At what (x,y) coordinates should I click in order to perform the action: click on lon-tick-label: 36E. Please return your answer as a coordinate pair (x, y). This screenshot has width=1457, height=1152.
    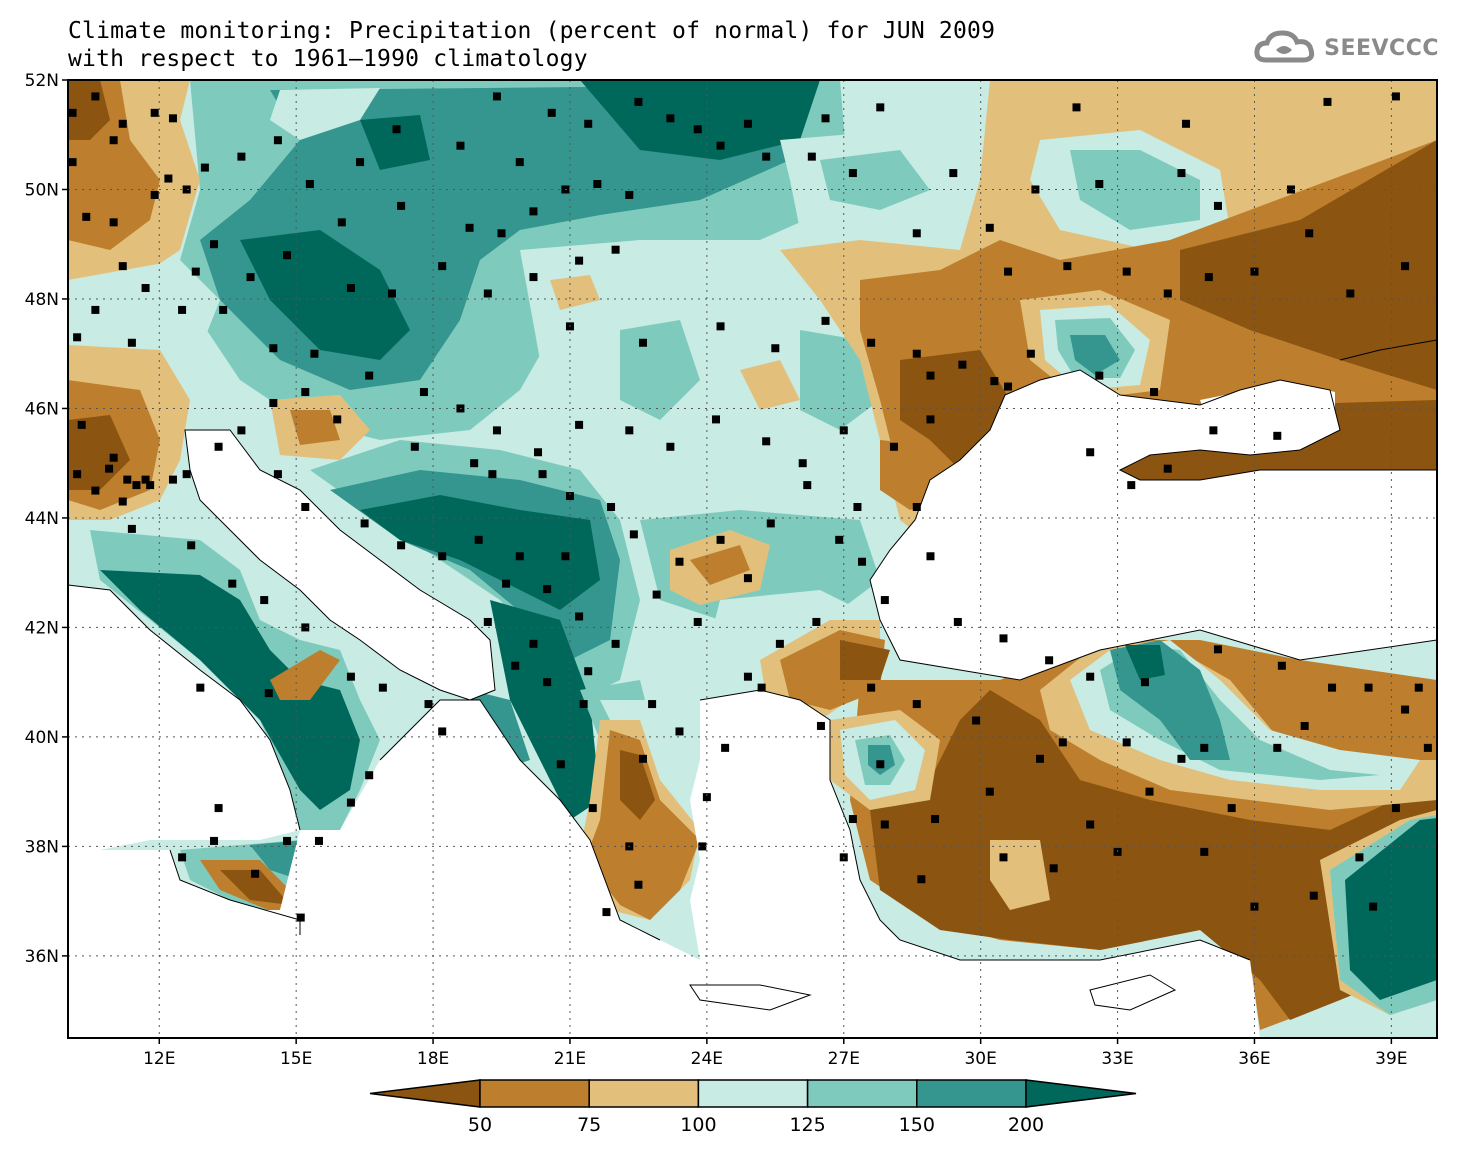
    Looking at the image, I should click on (1254, 1059).